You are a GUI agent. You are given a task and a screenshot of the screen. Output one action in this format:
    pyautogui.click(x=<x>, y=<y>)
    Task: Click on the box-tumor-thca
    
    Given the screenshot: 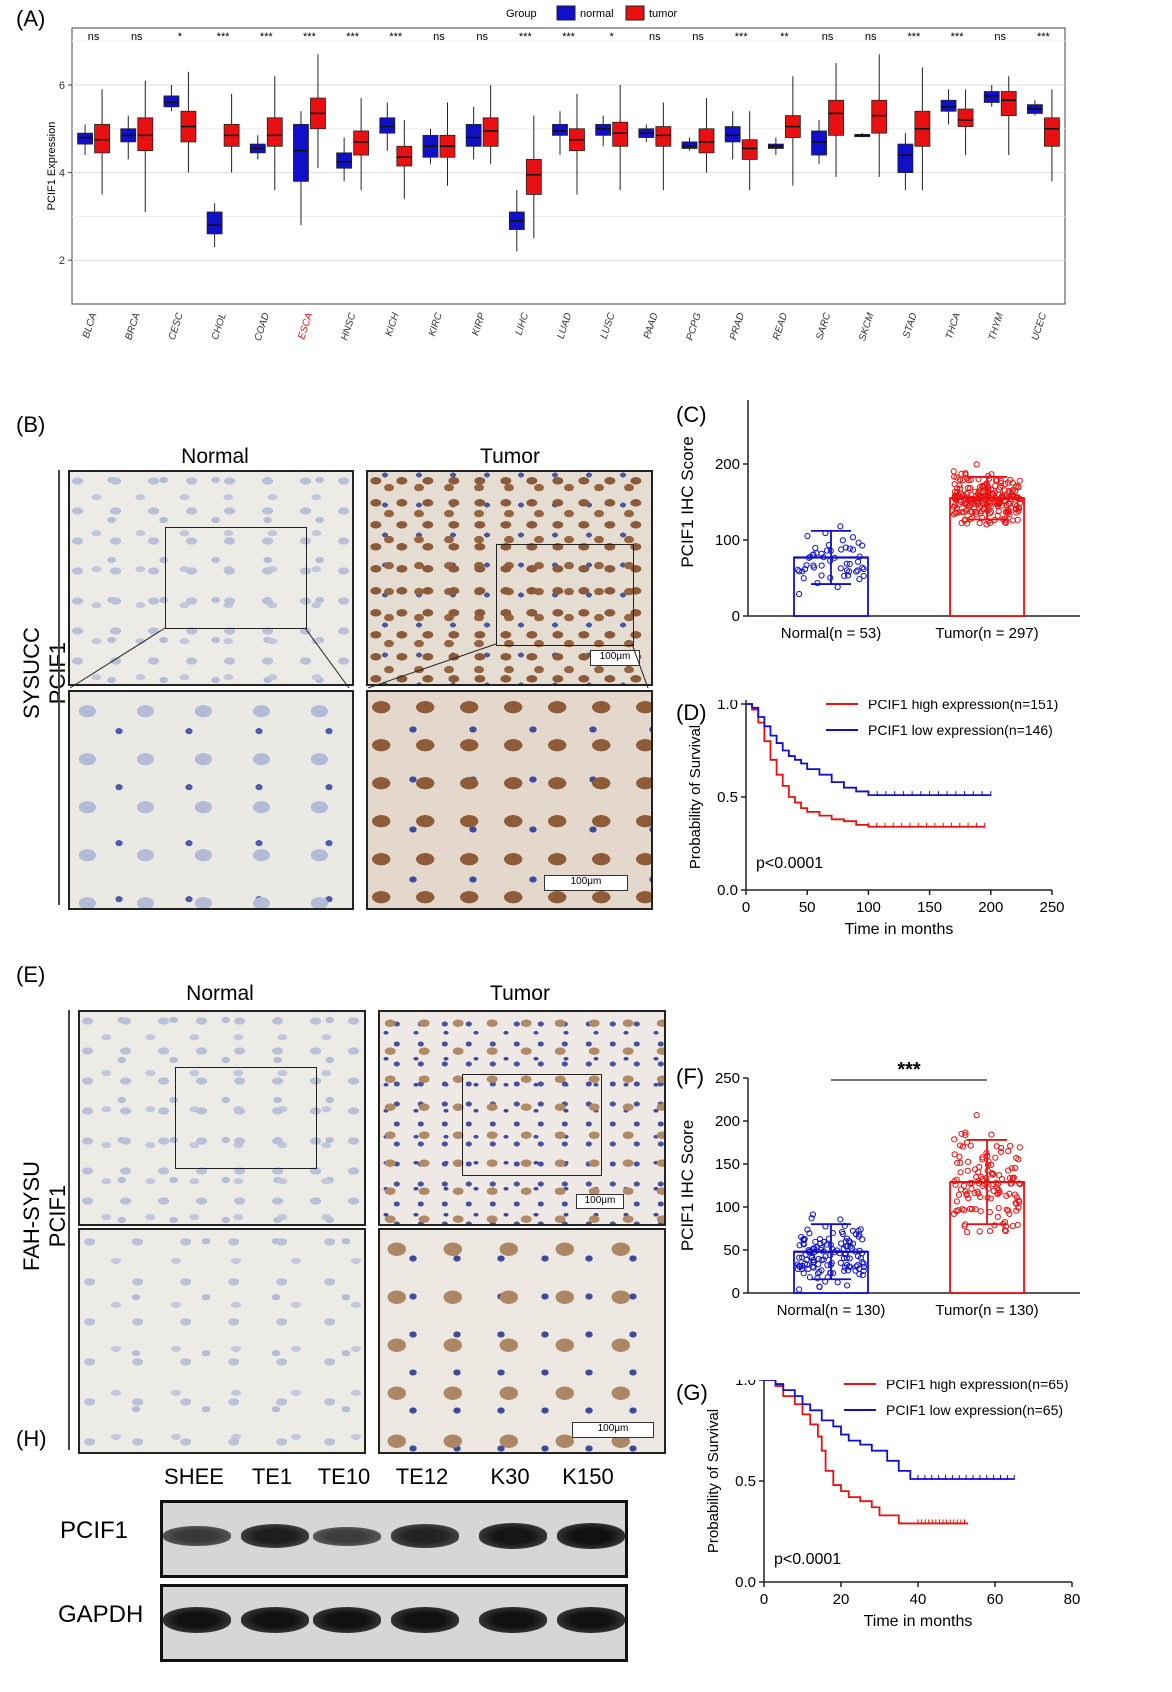 What is the action you would take?
    pyautogui.click(x=965, y=117)
    